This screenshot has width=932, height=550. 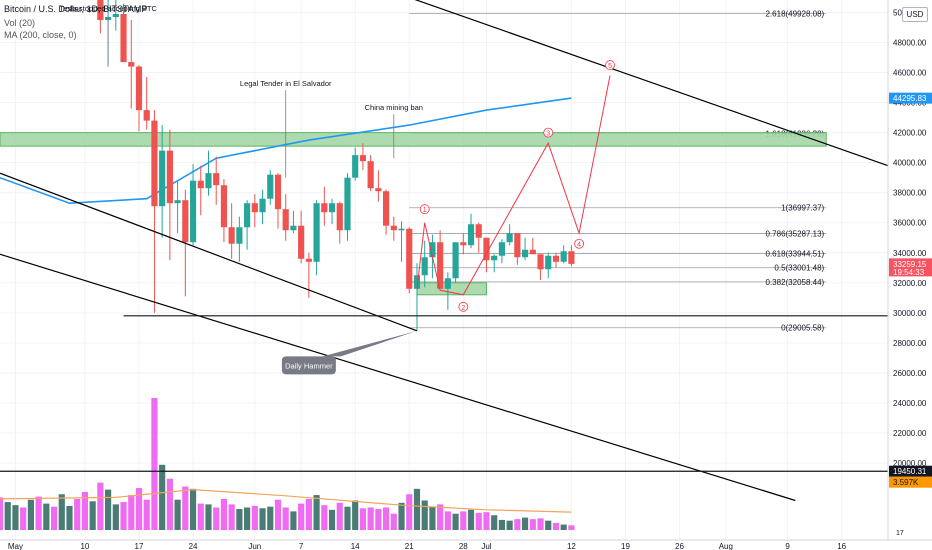 I want to click on time-tick-label: Jul, so click(x=486, y=546).